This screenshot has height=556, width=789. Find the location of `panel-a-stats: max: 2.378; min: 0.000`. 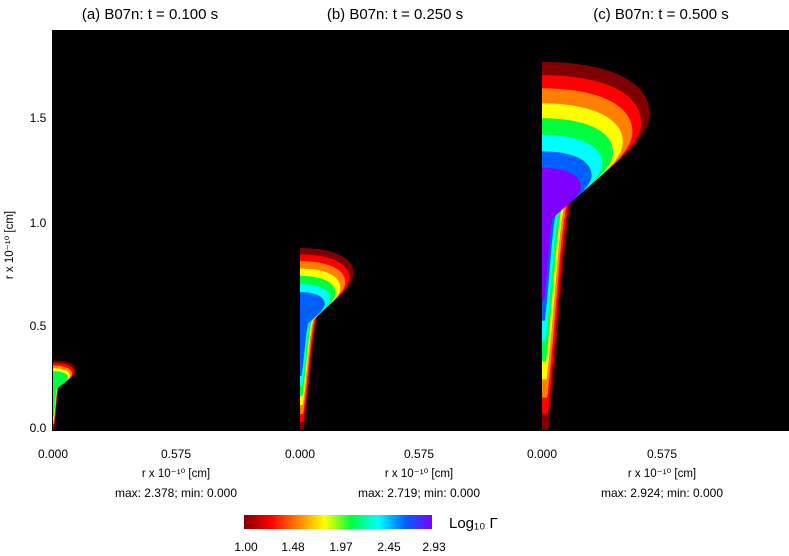

panel-a-stats: max: 2.378; min: 0.000 is located at coordinates (176, 493).